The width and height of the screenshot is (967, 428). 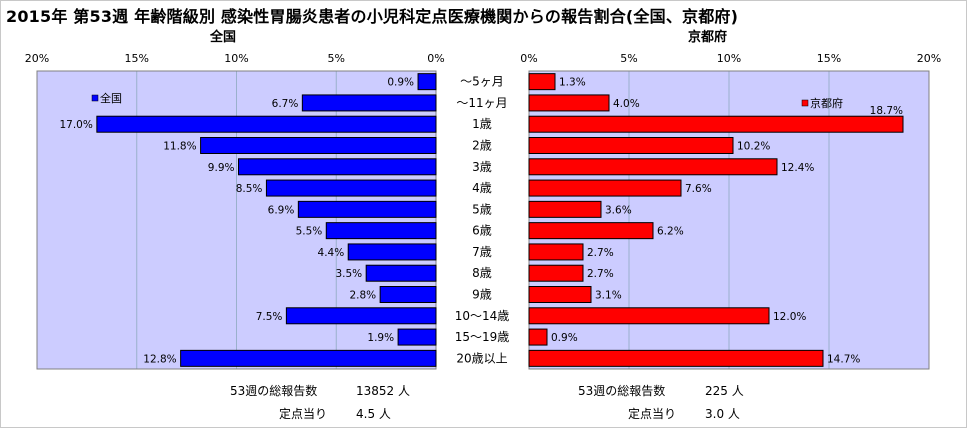 I want to click on kyoto-data-label: 1.3%, so click(x=572, y=83).